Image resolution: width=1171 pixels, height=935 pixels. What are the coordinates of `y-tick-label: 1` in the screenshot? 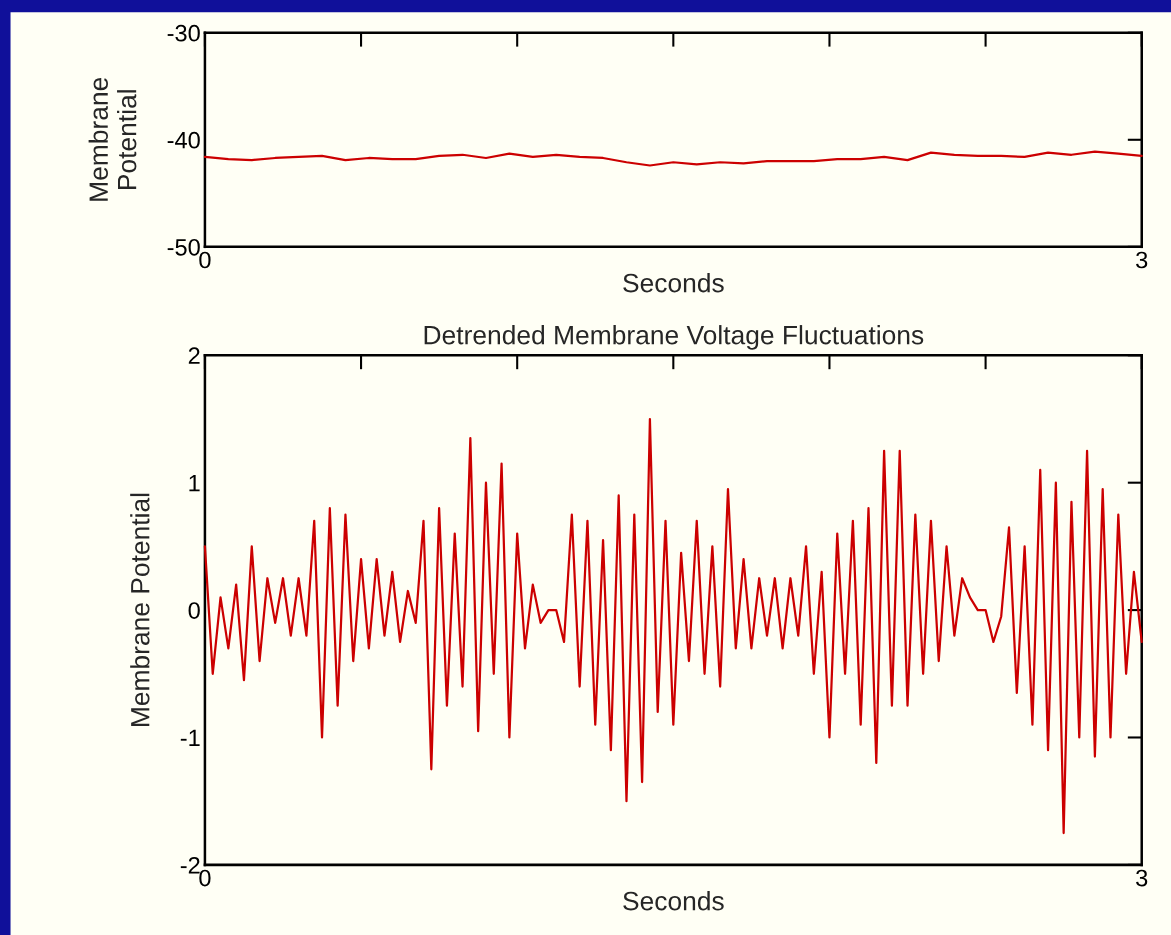 It's located at (194, 483).